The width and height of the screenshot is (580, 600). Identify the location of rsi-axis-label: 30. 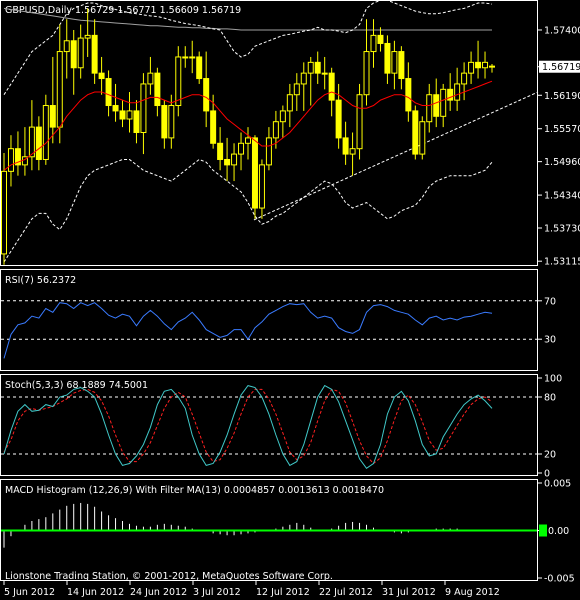
(550, 340).